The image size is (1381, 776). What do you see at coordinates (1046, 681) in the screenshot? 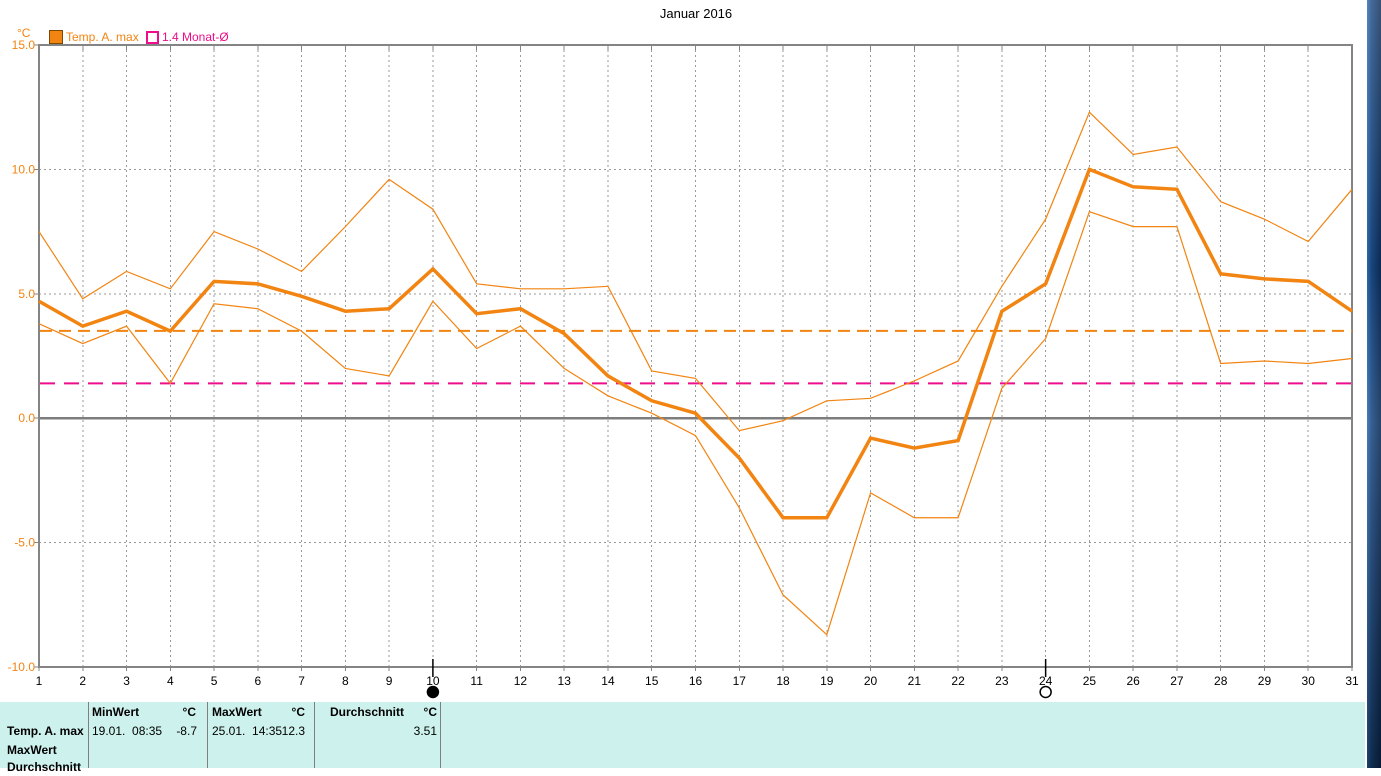
I see `x-axis-day-label: 24` at bounding box center [1046, 681].